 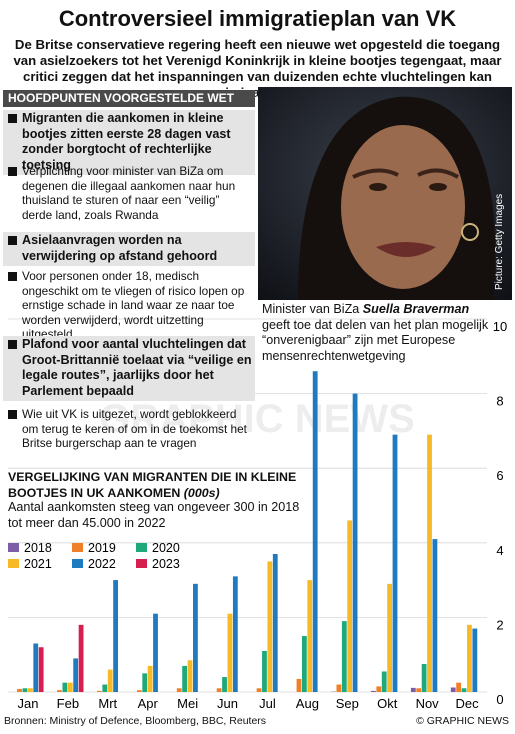 What do you see at coordinates (387, 703) in the screenshot?
I see `x-tick-label: Okt` at bounding box center [387, 703].